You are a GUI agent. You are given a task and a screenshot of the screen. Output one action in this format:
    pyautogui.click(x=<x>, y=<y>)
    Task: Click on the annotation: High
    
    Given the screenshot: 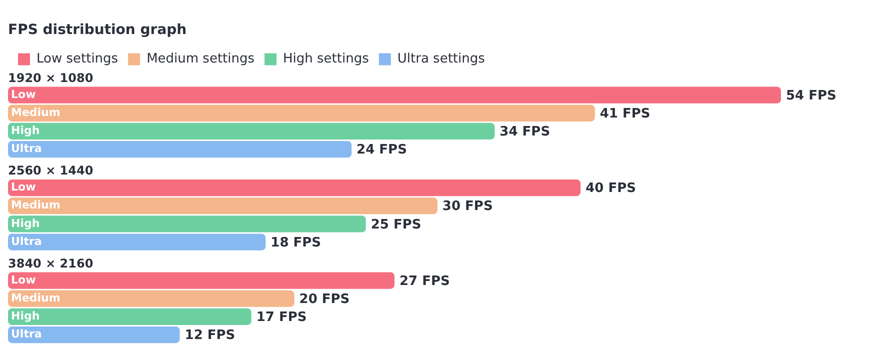 What is the action you would take?
    pyautogui.click(x=25, y=131)
    